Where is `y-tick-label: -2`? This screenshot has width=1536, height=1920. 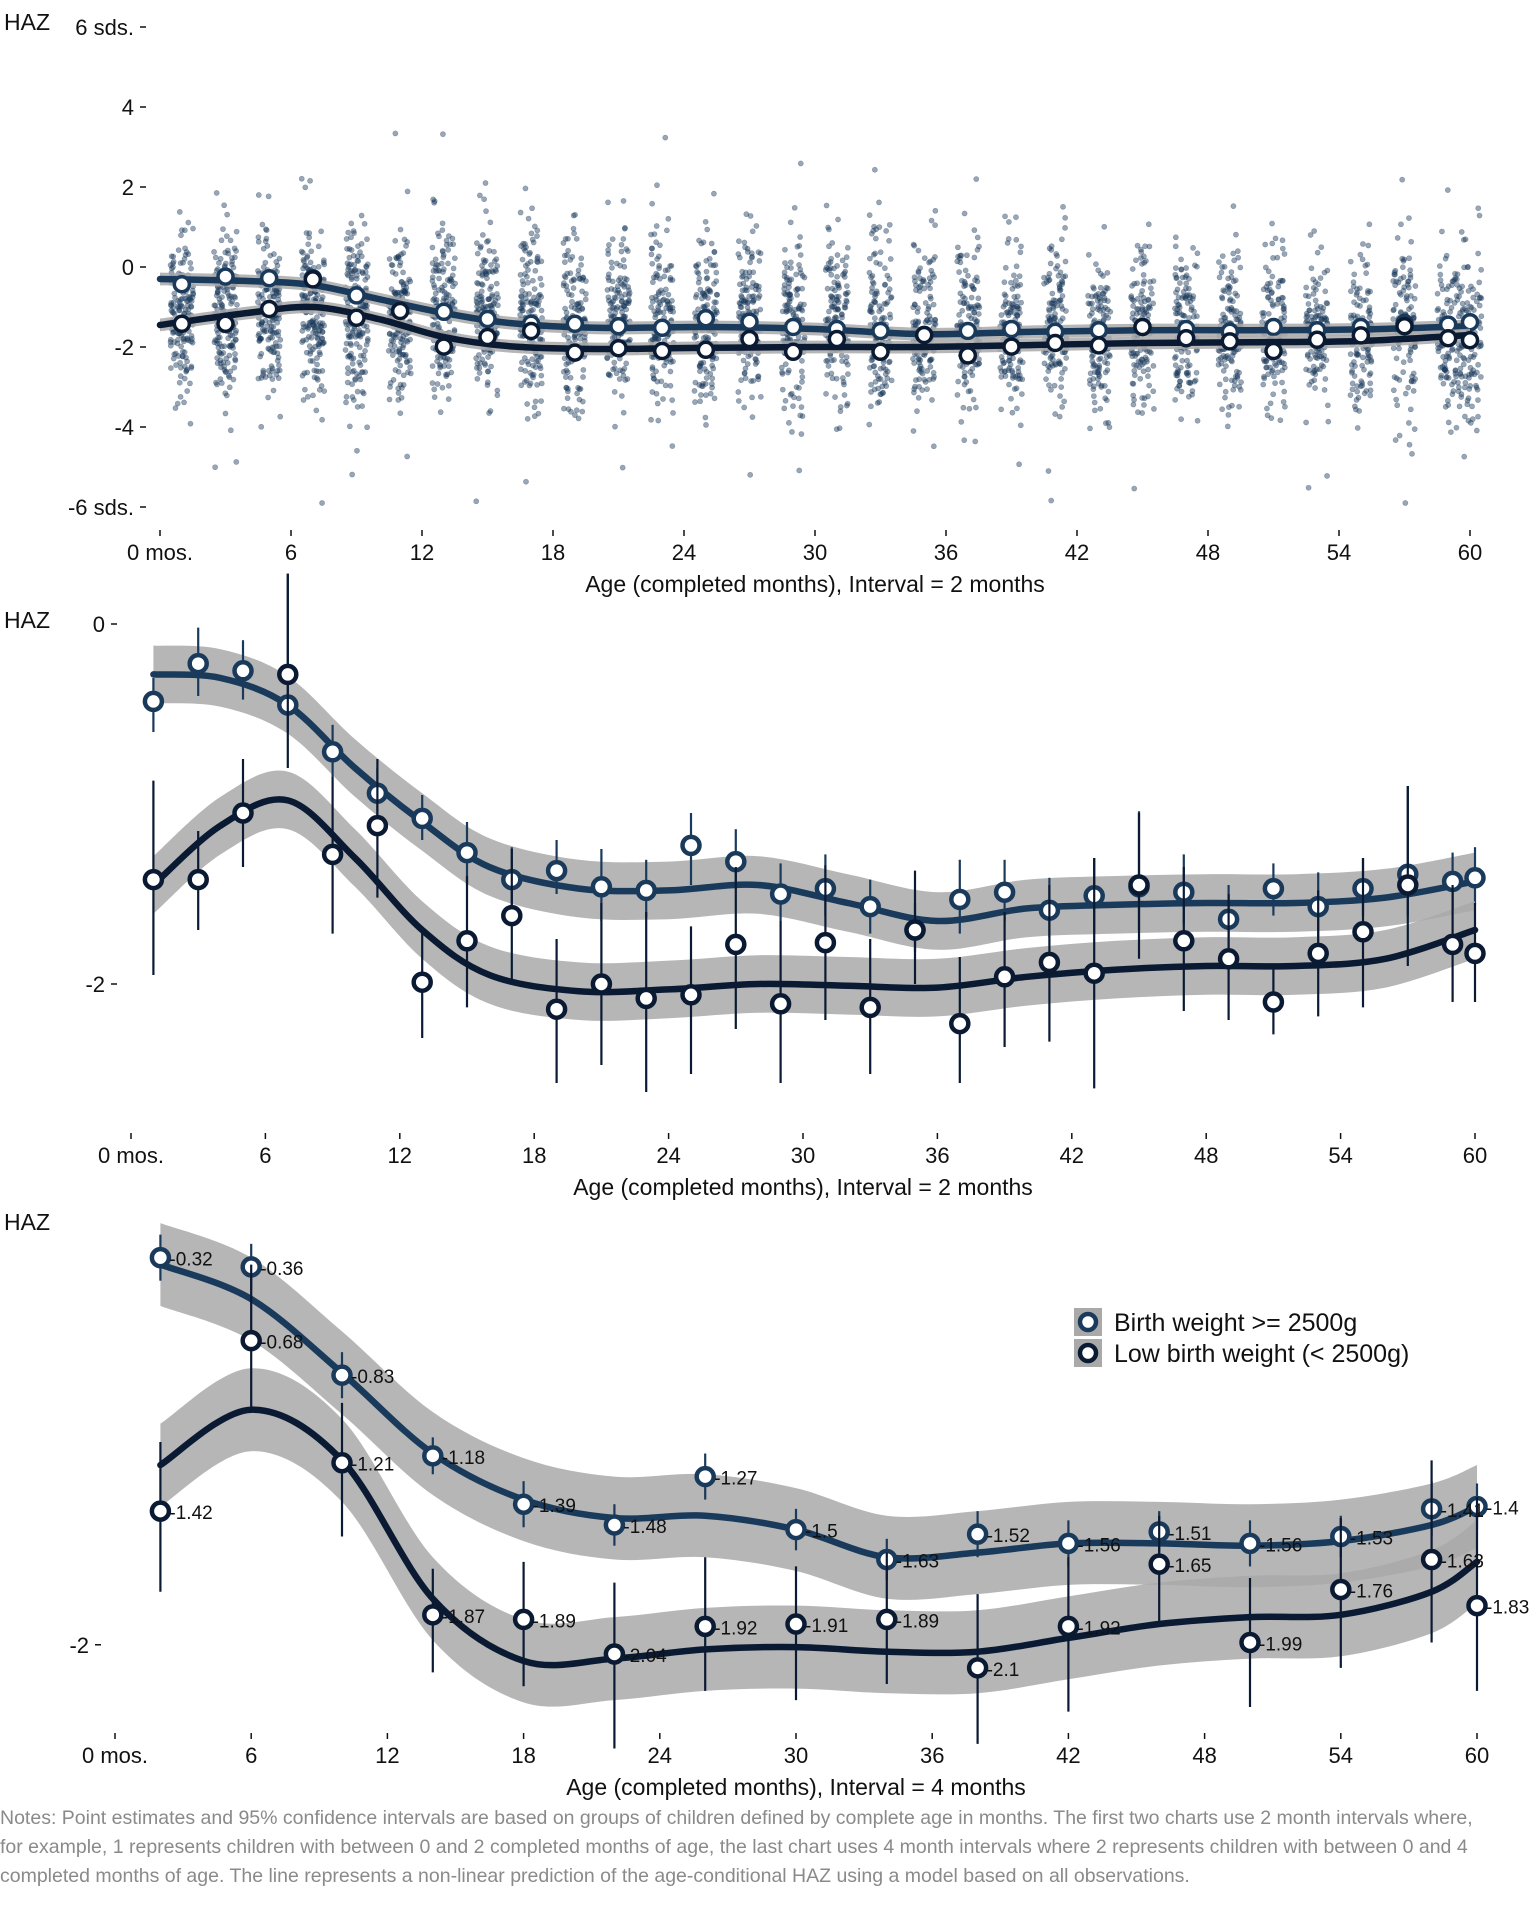
y-tick-label: -2 is located at coordinates (124, 347).